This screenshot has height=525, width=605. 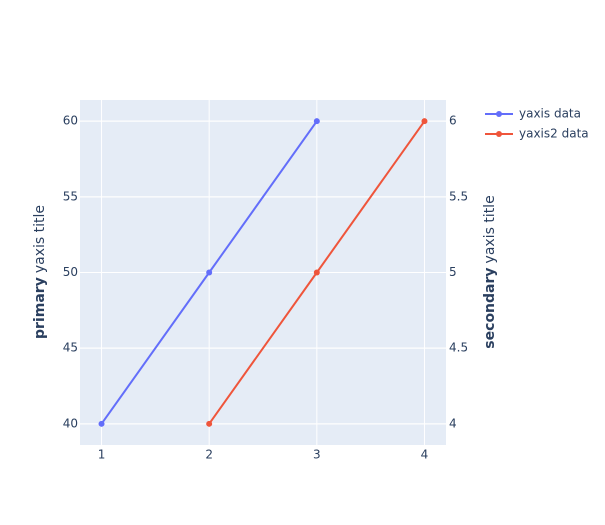 What do you see at coordinates (70, 272) in the screenshot?
I see `y-tick-label: 50` at bounding box center [70, 272].